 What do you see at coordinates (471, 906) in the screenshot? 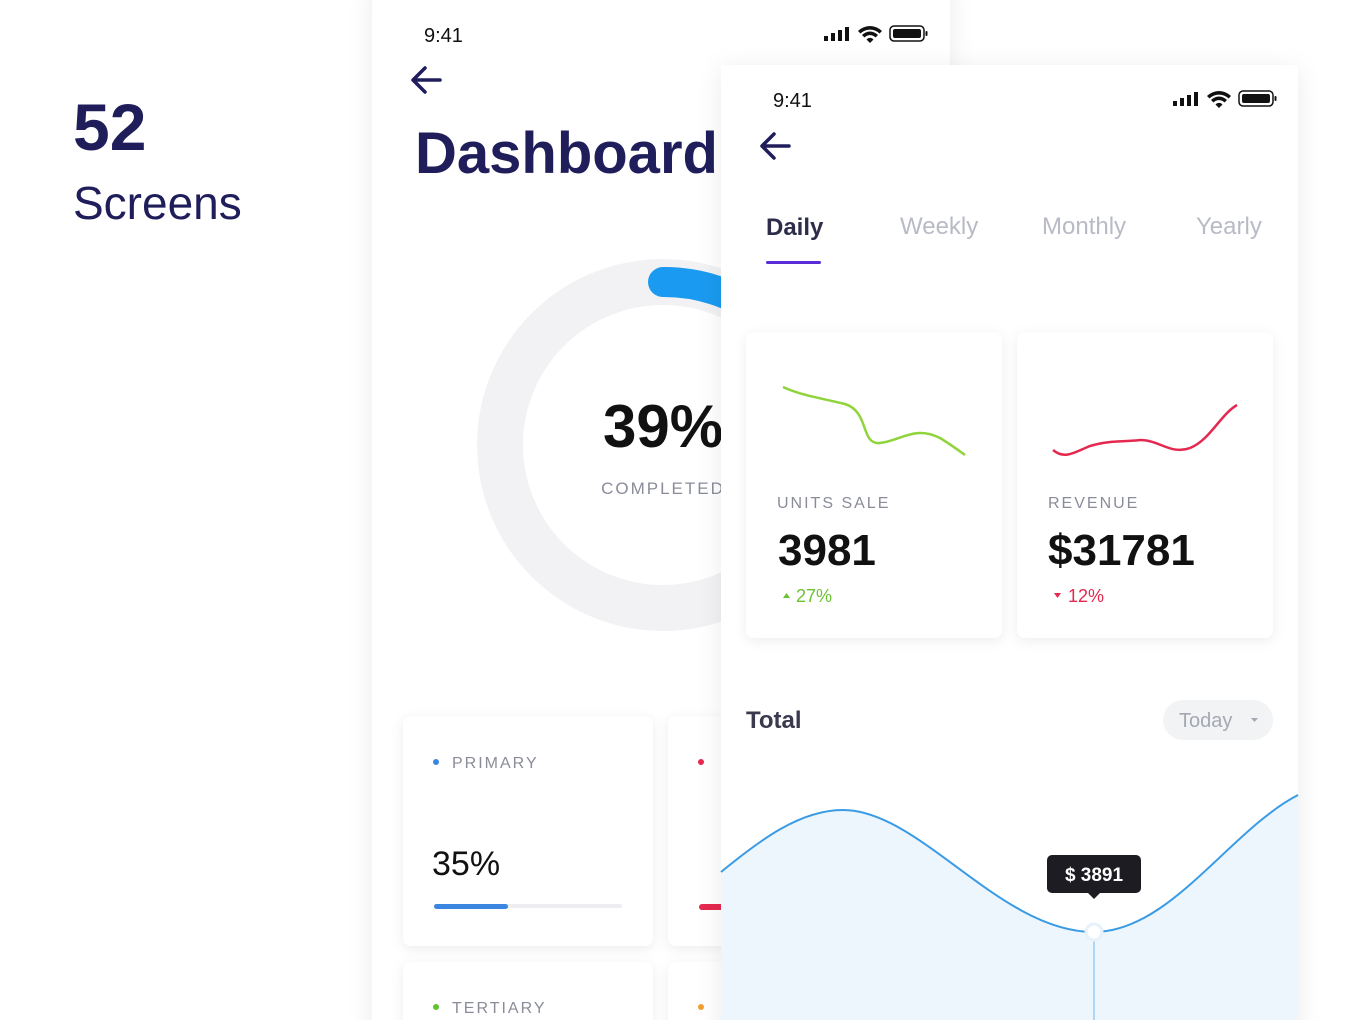
I see `bar-fill` at bounding box center [471, 906].